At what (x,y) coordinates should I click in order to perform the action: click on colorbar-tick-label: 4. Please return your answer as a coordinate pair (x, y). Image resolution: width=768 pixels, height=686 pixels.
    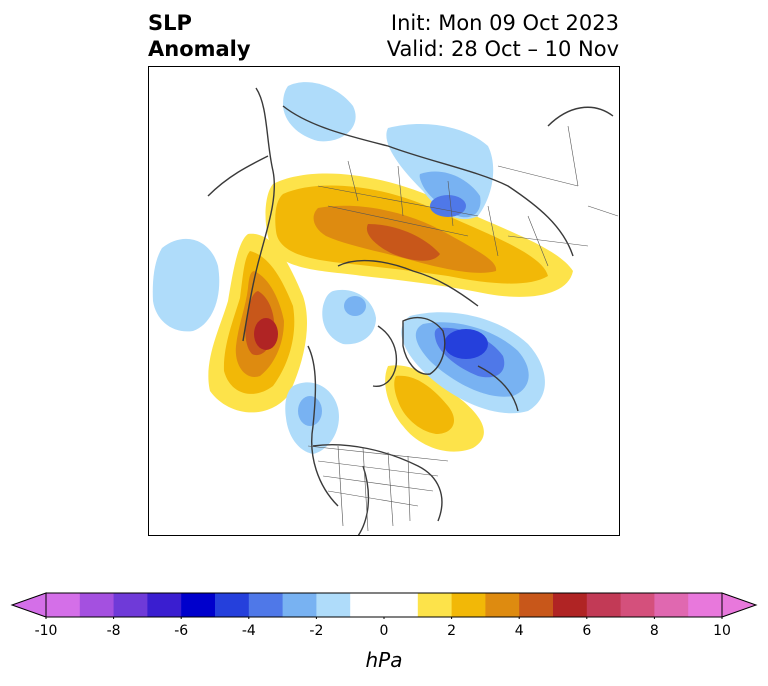
    Looking at the image, I should click on (519, 631).